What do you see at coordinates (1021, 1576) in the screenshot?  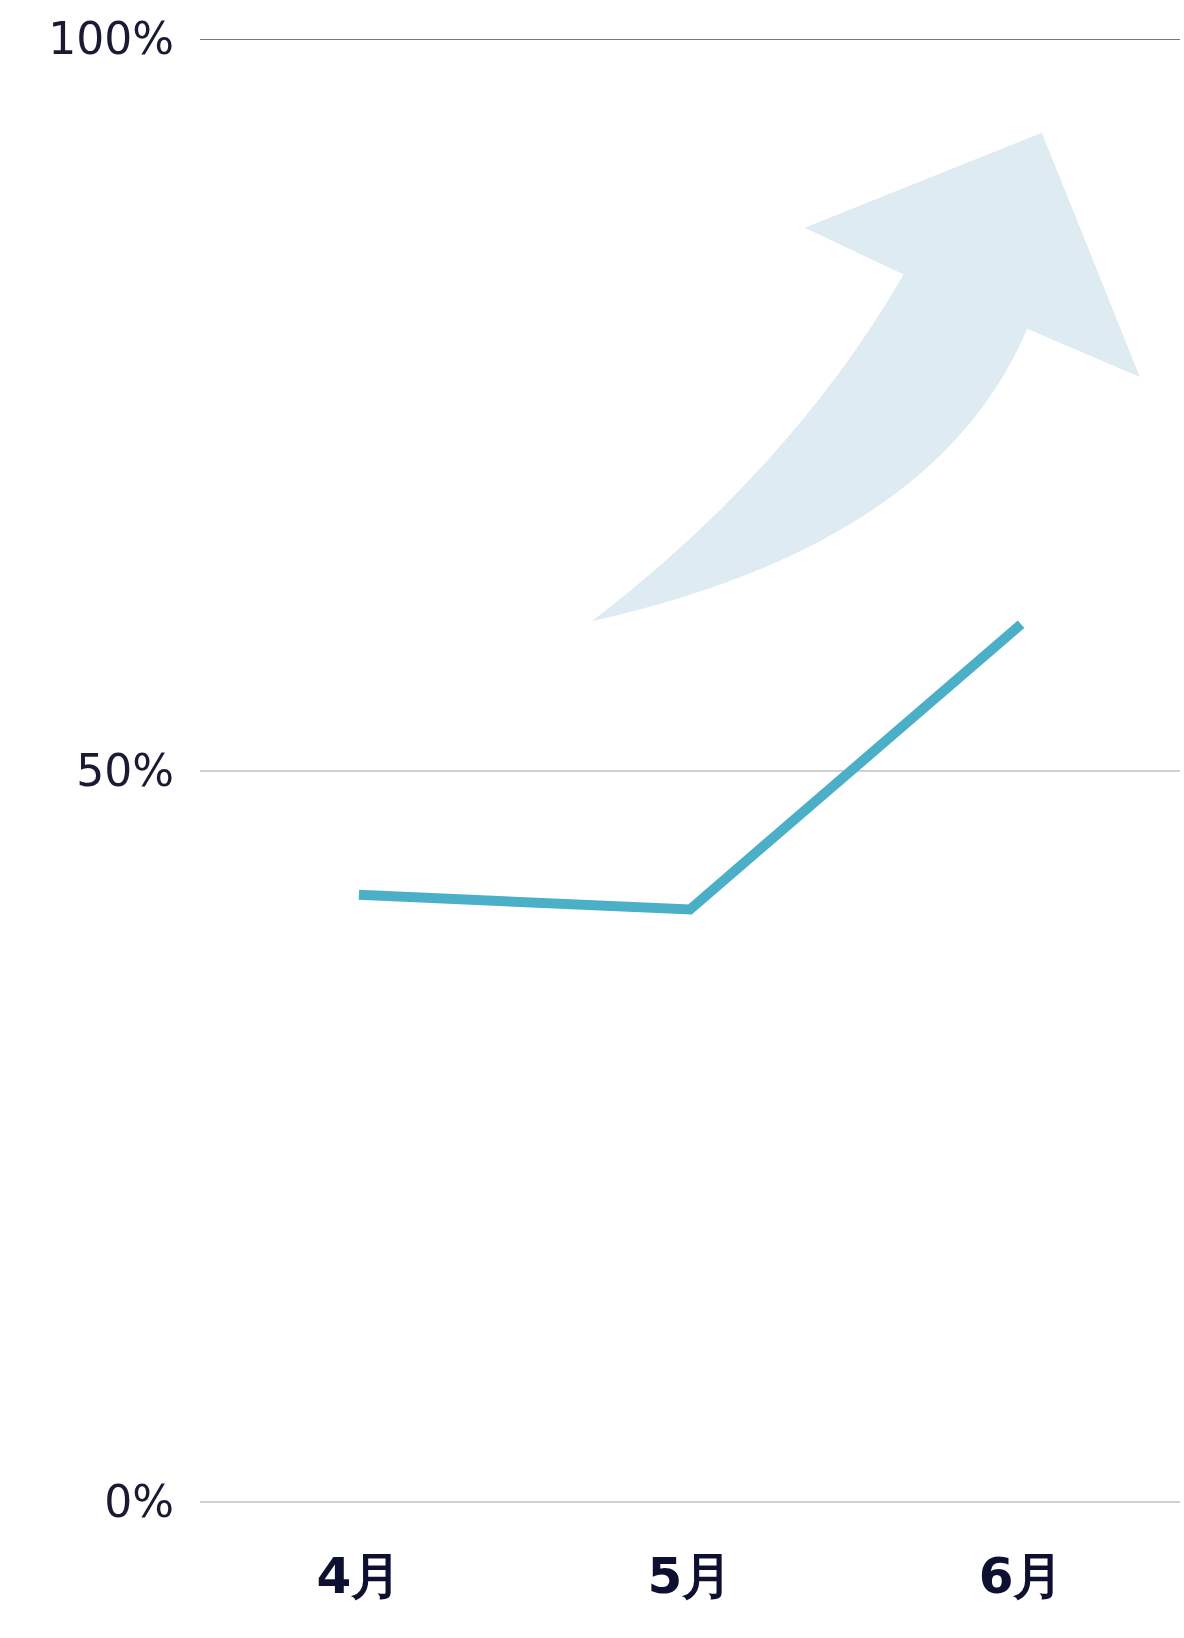 I see `x-tick-label: 6月` at bounding box center [1021, 1576].